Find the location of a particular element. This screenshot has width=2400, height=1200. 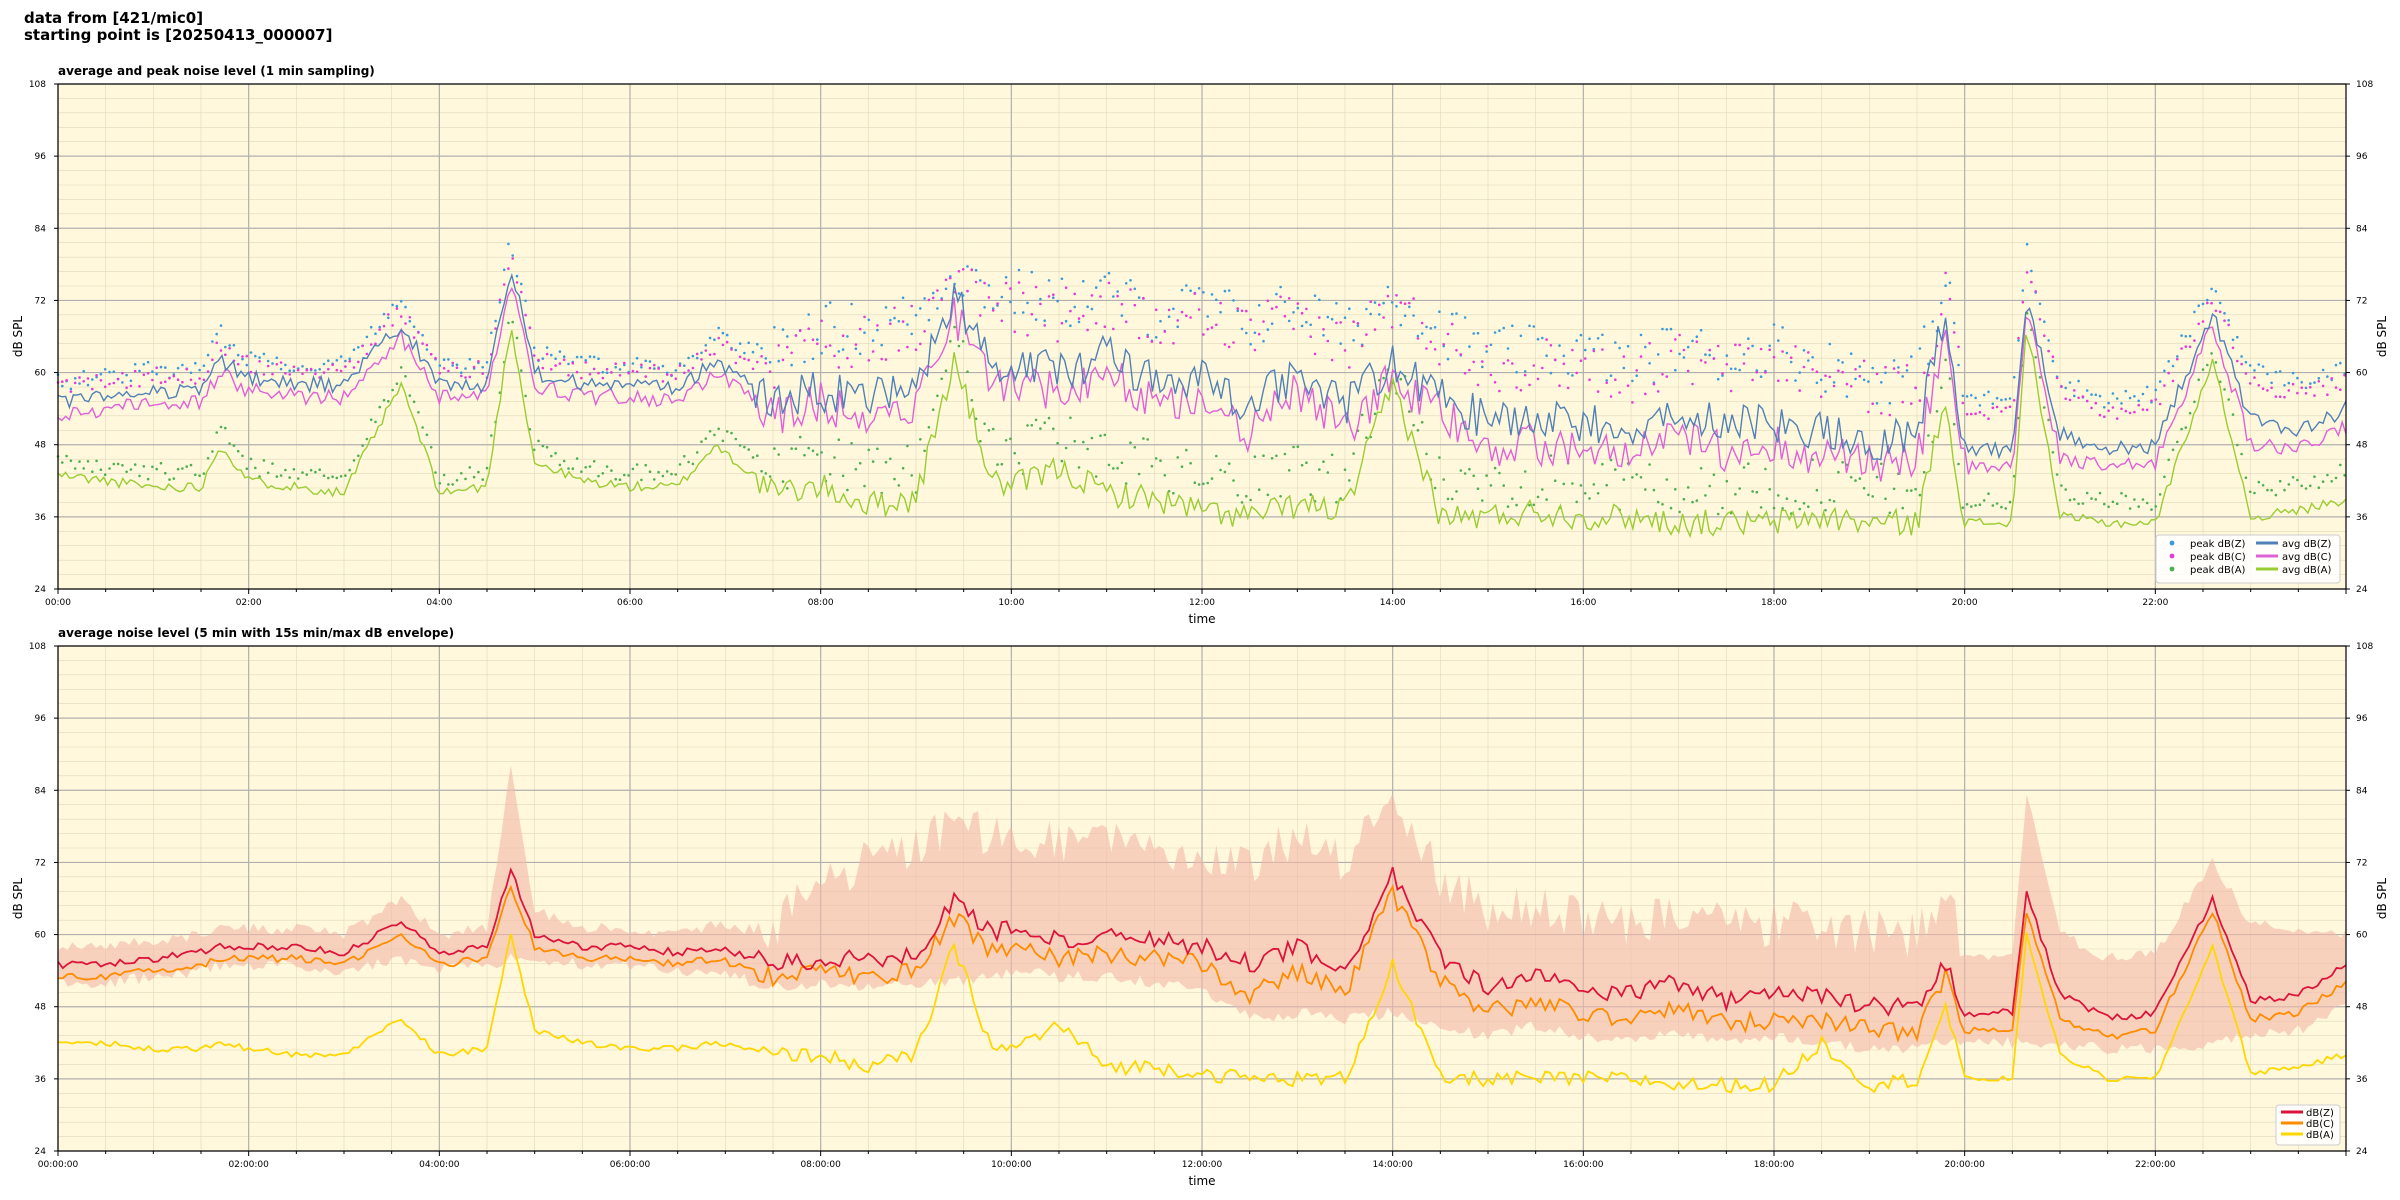

y-tick-label-left: 84 is located at coordinates (41, 229).